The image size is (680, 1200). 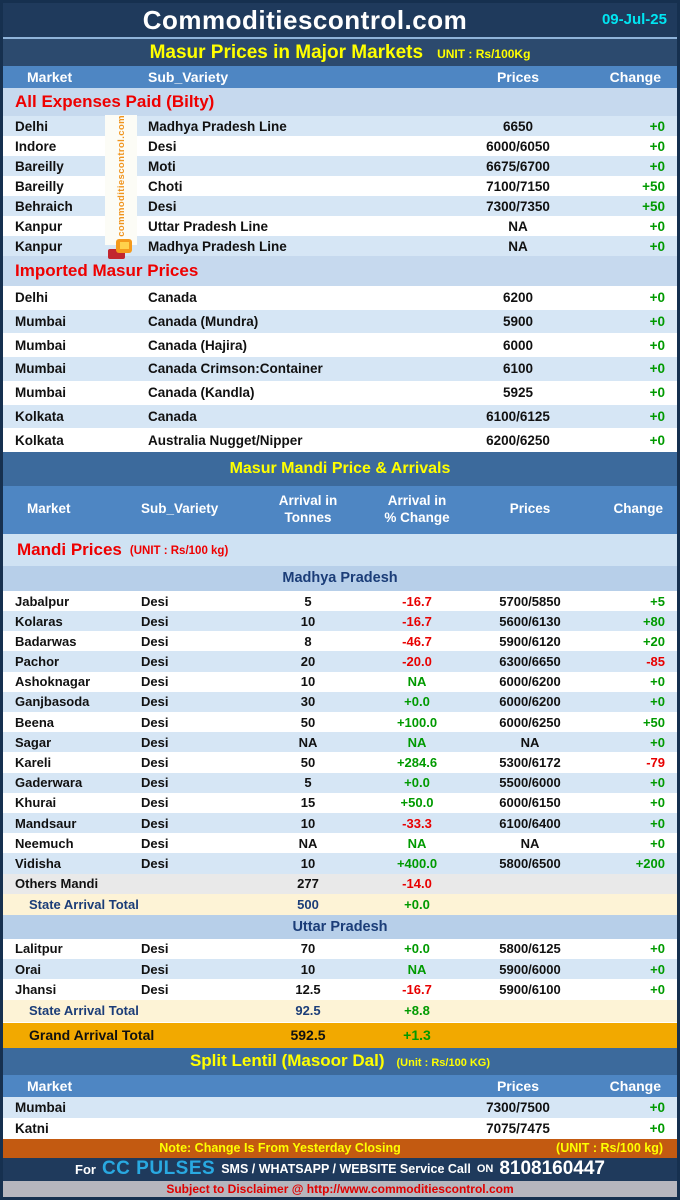 What do you see at coordinates (417, 783) in the screenshot?
I see `arrival-pct-cell: +0.0` at bounding box center [417, 783].